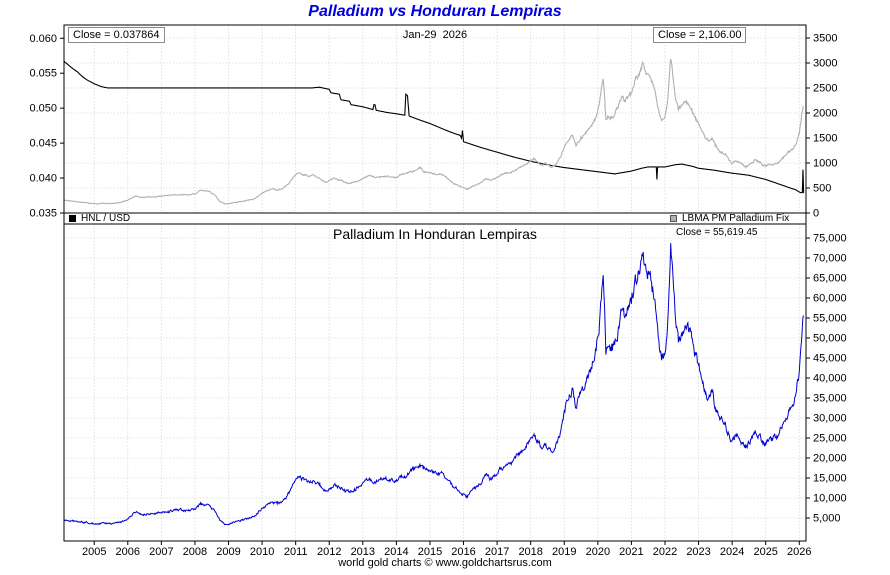 This screenshot has height=575, width=890. Describe the element at coordinates (816, 214) in the screenshot. I see `y-axis-tick-label: 0` at that location.